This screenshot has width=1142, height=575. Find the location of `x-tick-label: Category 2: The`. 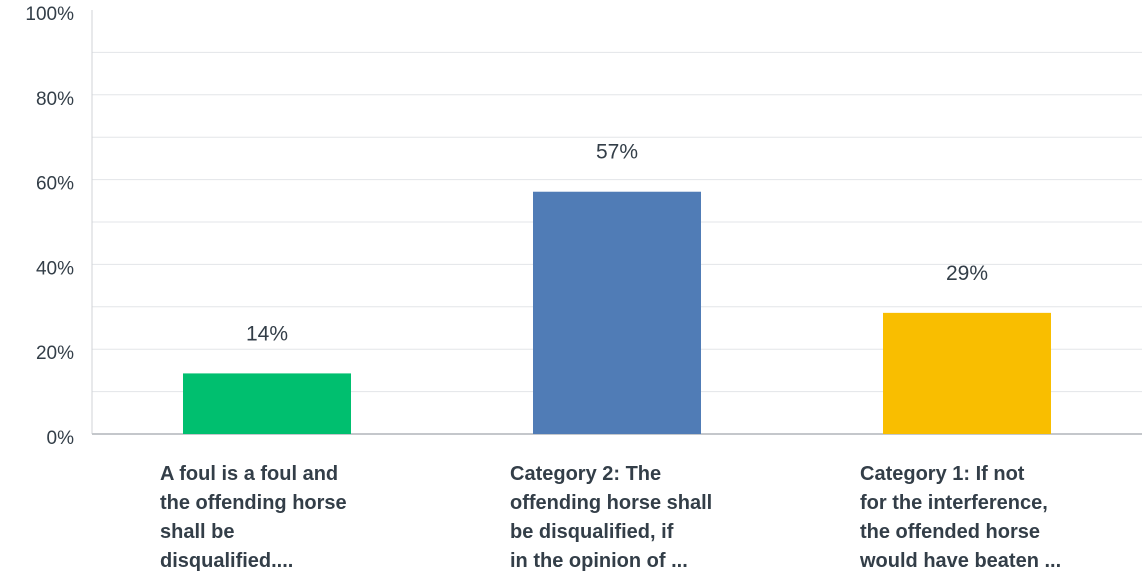

x-tick-label: Category 2: The is located at coordinates (585, 474).